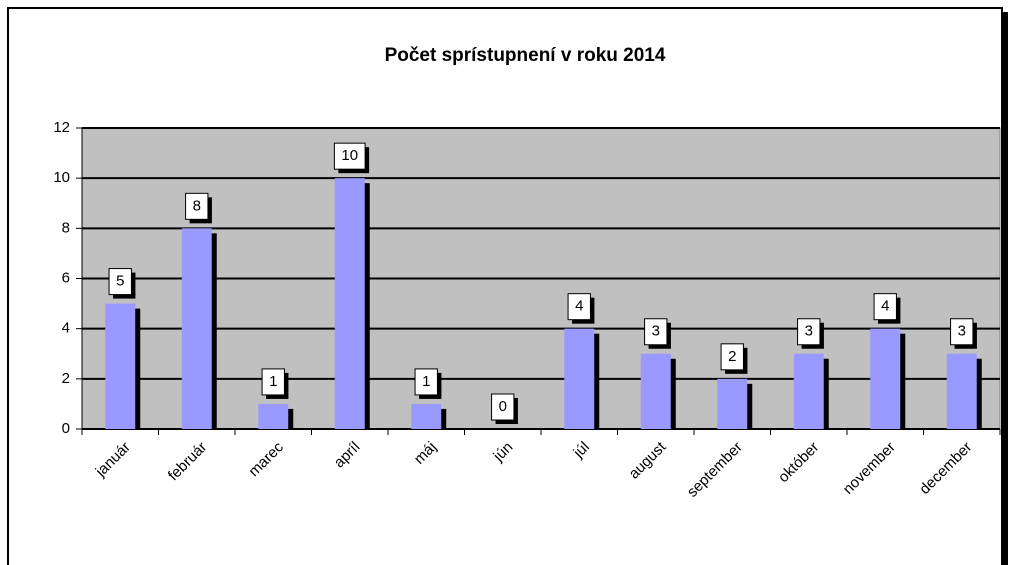  I want to click on data-label: 5, so click(120, 281).